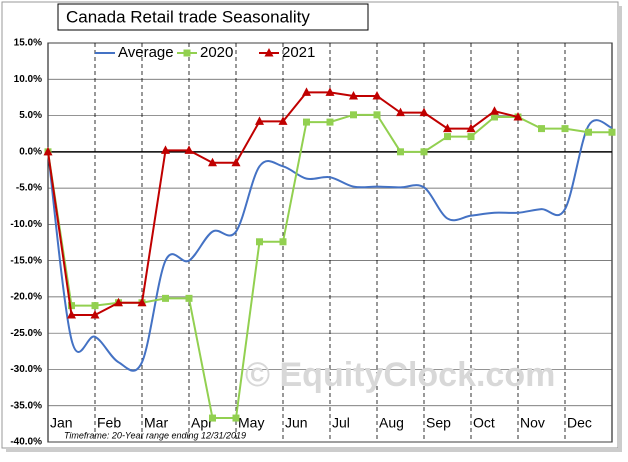 Image resolution: width=628 pixels, height=462 pixels. Describe the element at coordinates (484, 423) in the screenshot. I see `x-tick-label: Oct` at that location.